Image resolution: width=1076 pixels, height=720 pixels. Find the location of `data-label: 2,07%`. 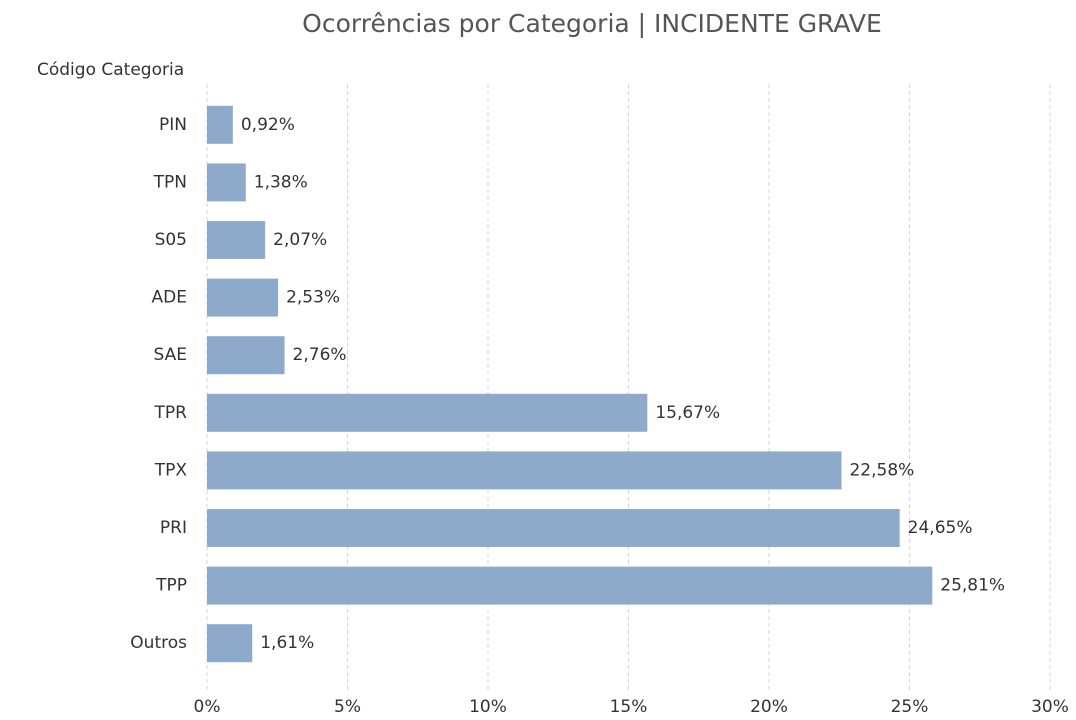

data-label: 2,07% is located at coordinates (300, 240).